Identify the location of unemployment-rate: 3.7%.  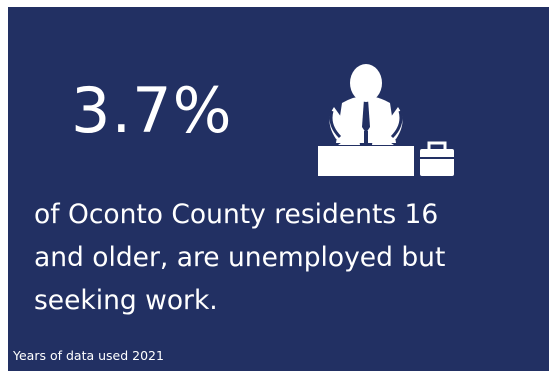
(152, 110).